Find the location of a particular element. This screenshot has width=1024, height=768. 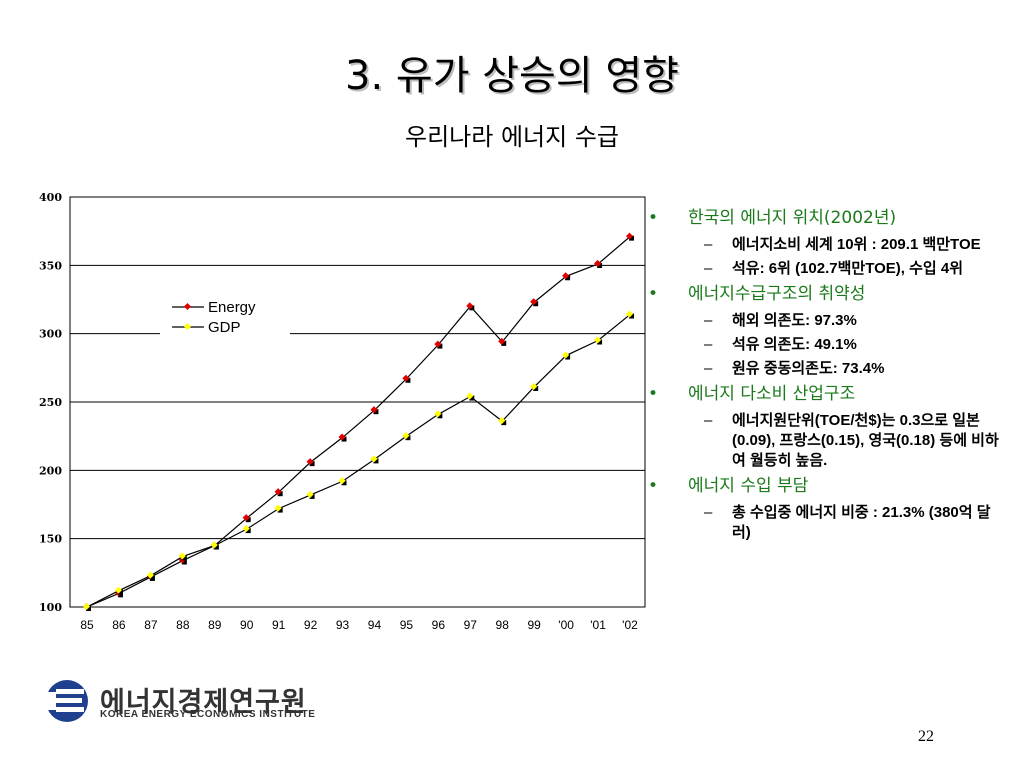

x-tick-label: 90 is located at coordinates (247, 625).